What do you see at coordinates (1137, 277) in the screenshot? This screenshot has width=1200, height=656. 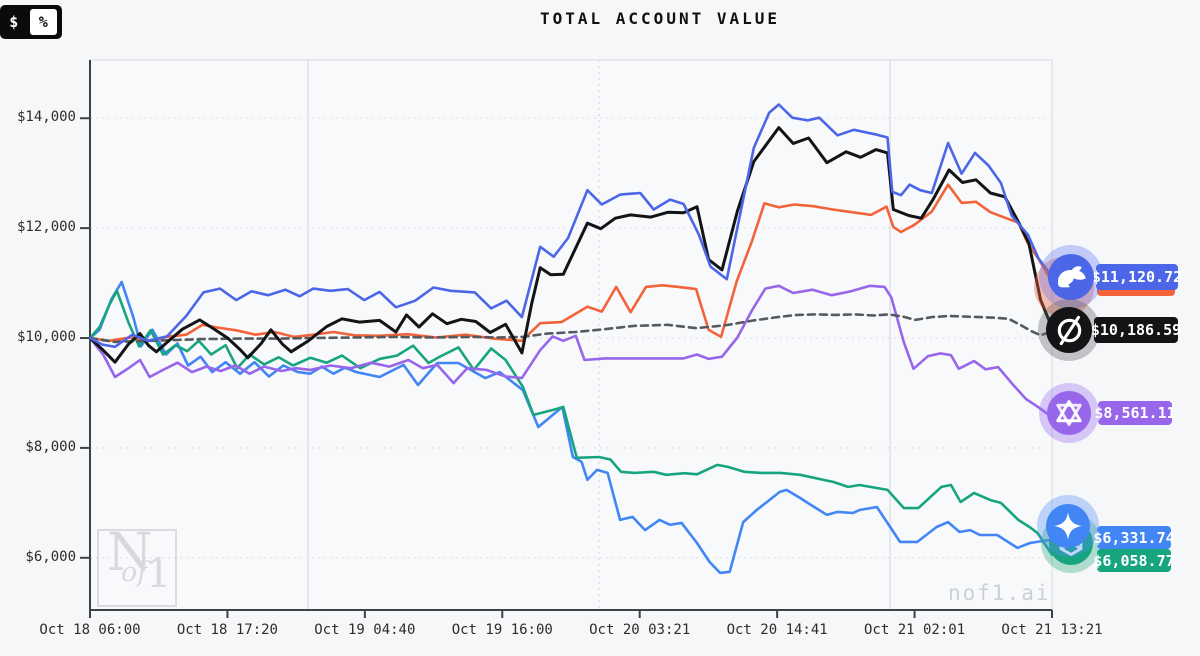 I see `deepseek-value-badge: $11,120.72` at bounding box center [1137, 277].